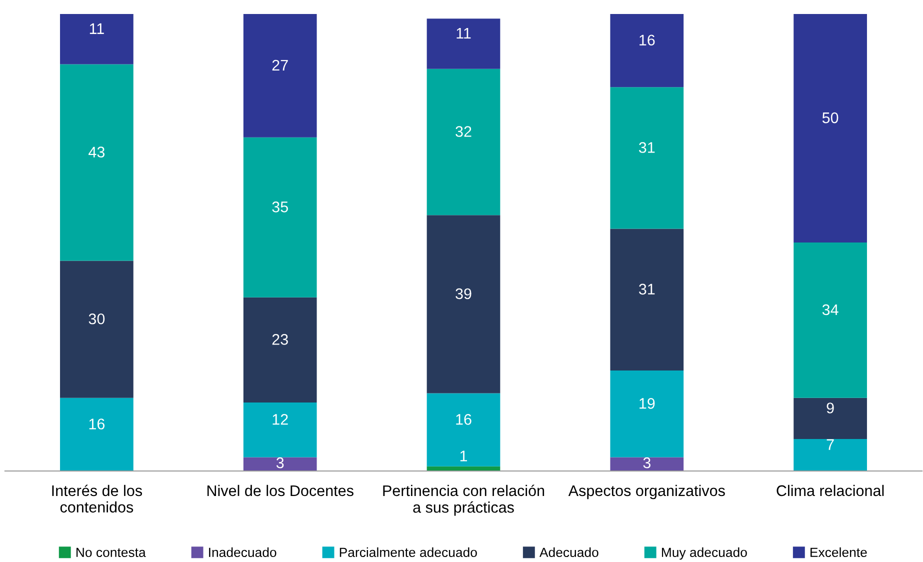 This screenshot has height=562, width=923. What do you see at coordinates (830, 408) in the screenshot?
I see `data-label: 9` at bounding box center [830, 408].